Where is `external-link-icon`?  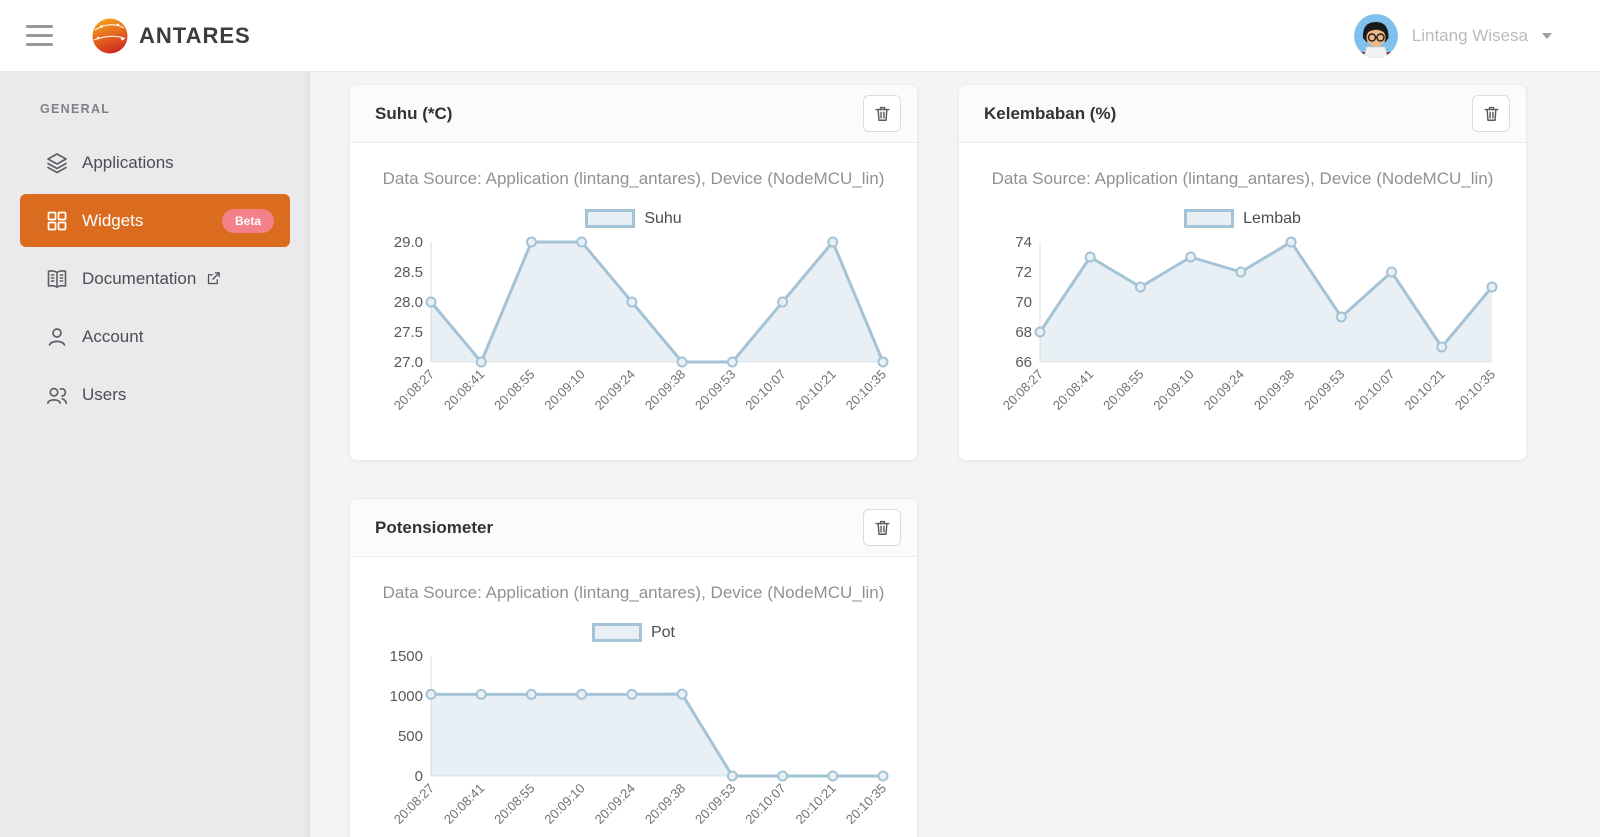 external-link-icon is located at coordinates (214, 278).